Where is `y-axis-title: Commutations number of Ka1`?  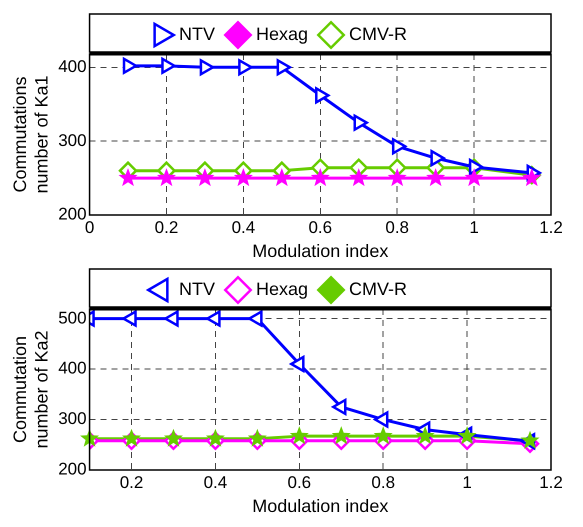
y-axis-title: Commutations number of Ka1 is located at coordinates (31, 134).